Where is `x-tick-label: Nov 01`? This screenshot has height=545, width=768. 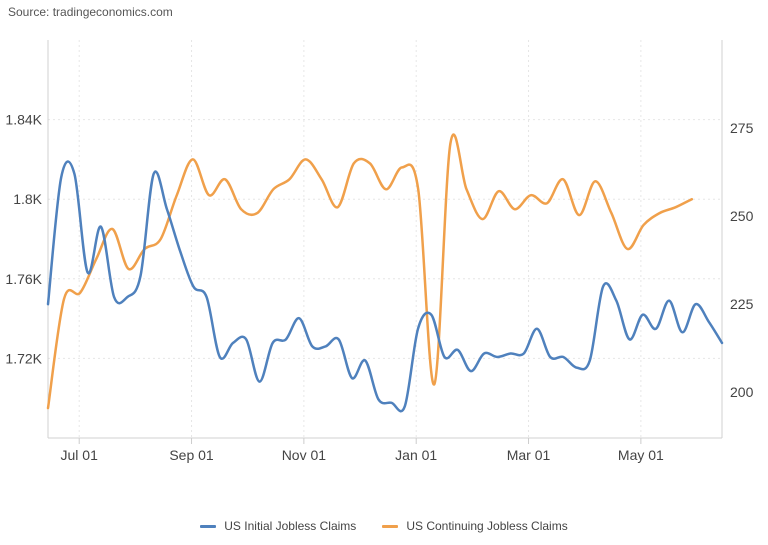
x-tick-label: Nov 01 is located at coordinates (304, 455).